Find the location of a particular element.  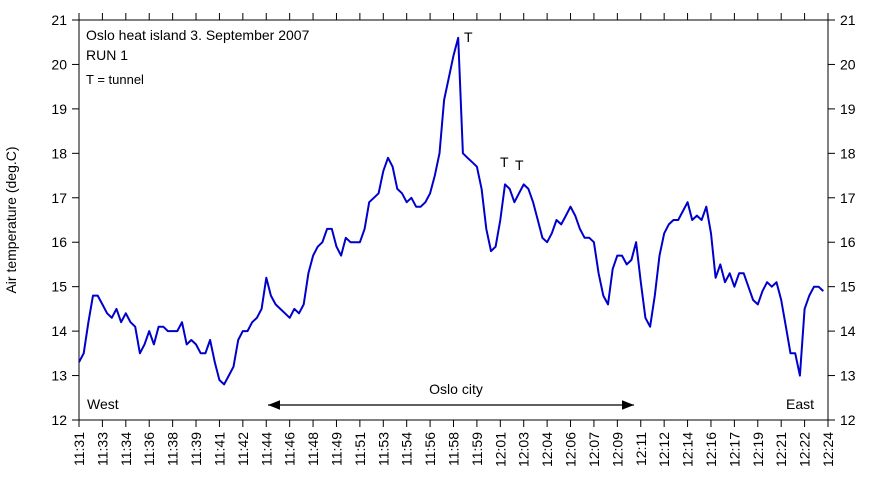

x-tick-label: 12:03 is located at coordinates (524, 449).